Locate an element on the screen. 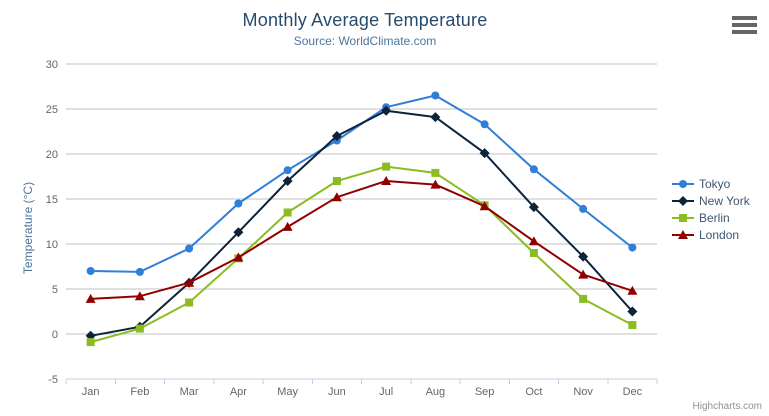 This screenshot has width=769, height=416. data-point-berlin-oct is located at coordinates (533, 253).